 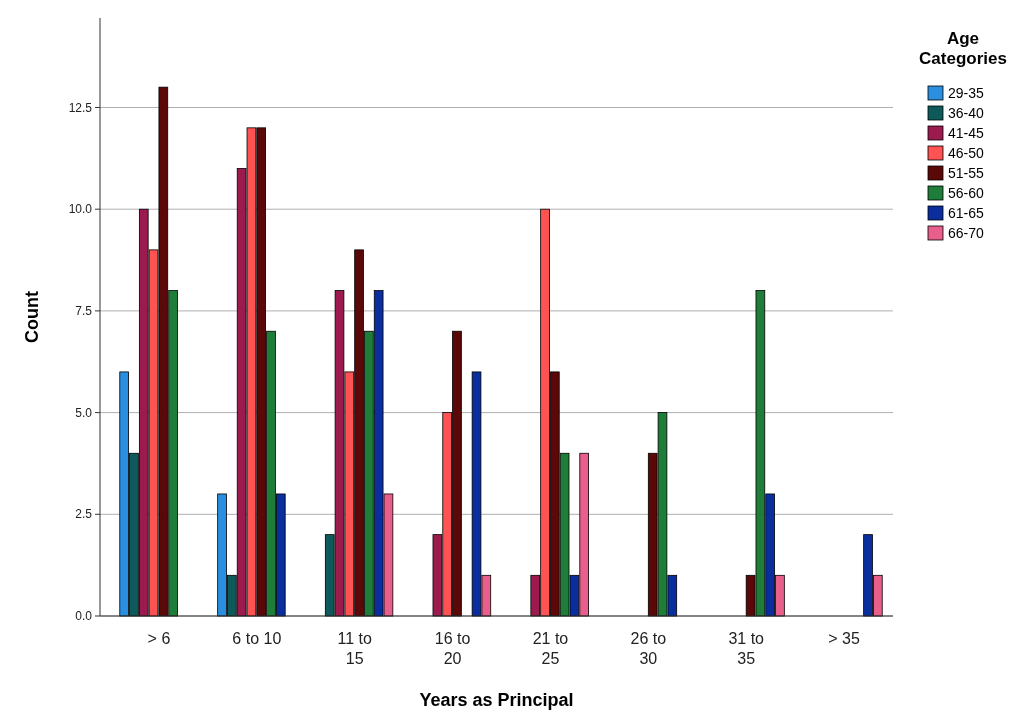 What do you see at coordinates (84, 311) in the screenshot?
I see `y-tick-label: 7.5` at bounding box center [84, 311].